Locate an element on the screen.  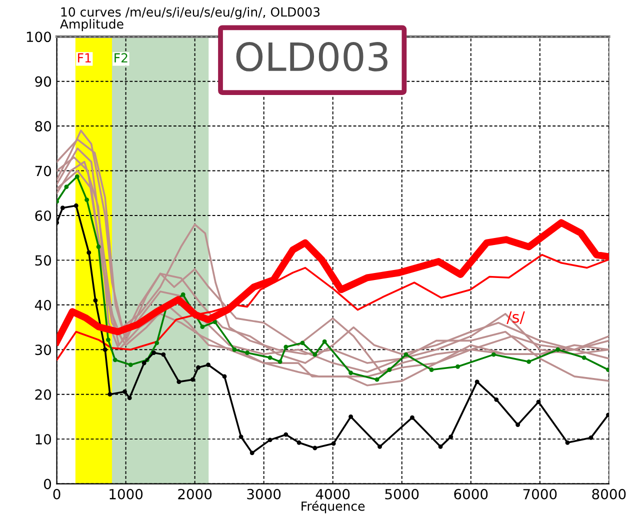
band-label: F1 is located at coordinates (84, 57).